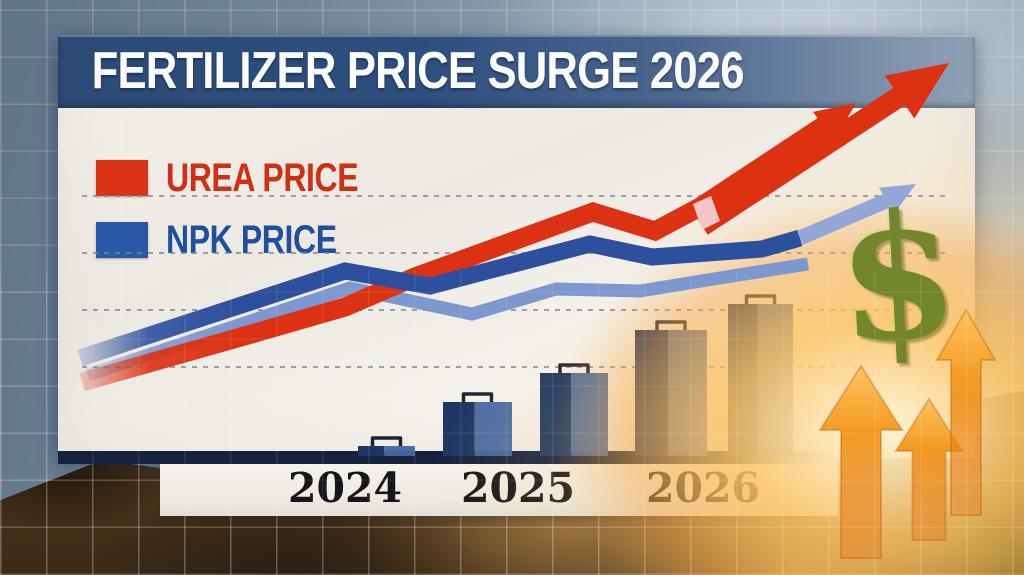  What do you see at coordinates (518, 488) in the screenshot?
I see `x-label-2025: 2025` at bounding box center [518, 488].